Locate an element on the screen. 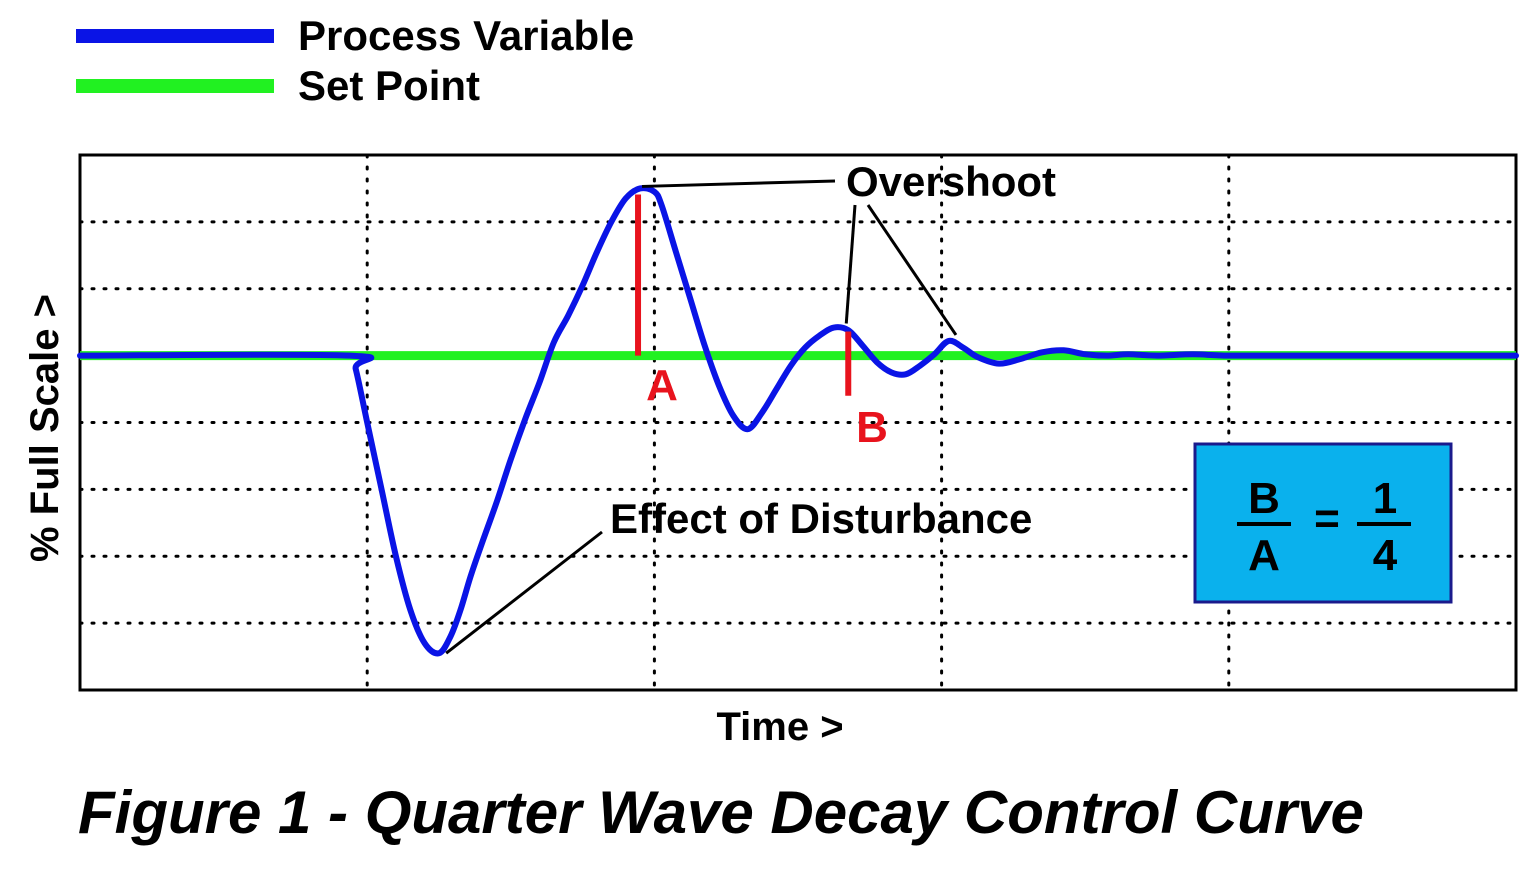 Image resolution: width=1538 pixels, height=873 pixels. legend: Process Variable Set Point is located at coordinates (350, 60).